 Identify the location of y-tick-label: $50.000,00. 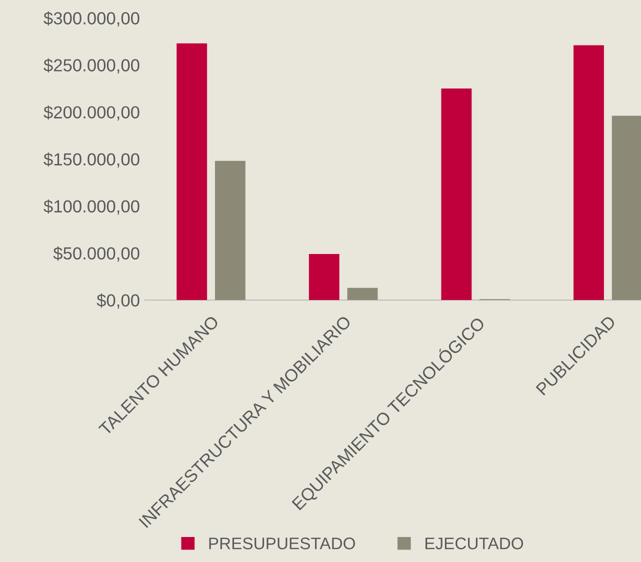
(96, 254).